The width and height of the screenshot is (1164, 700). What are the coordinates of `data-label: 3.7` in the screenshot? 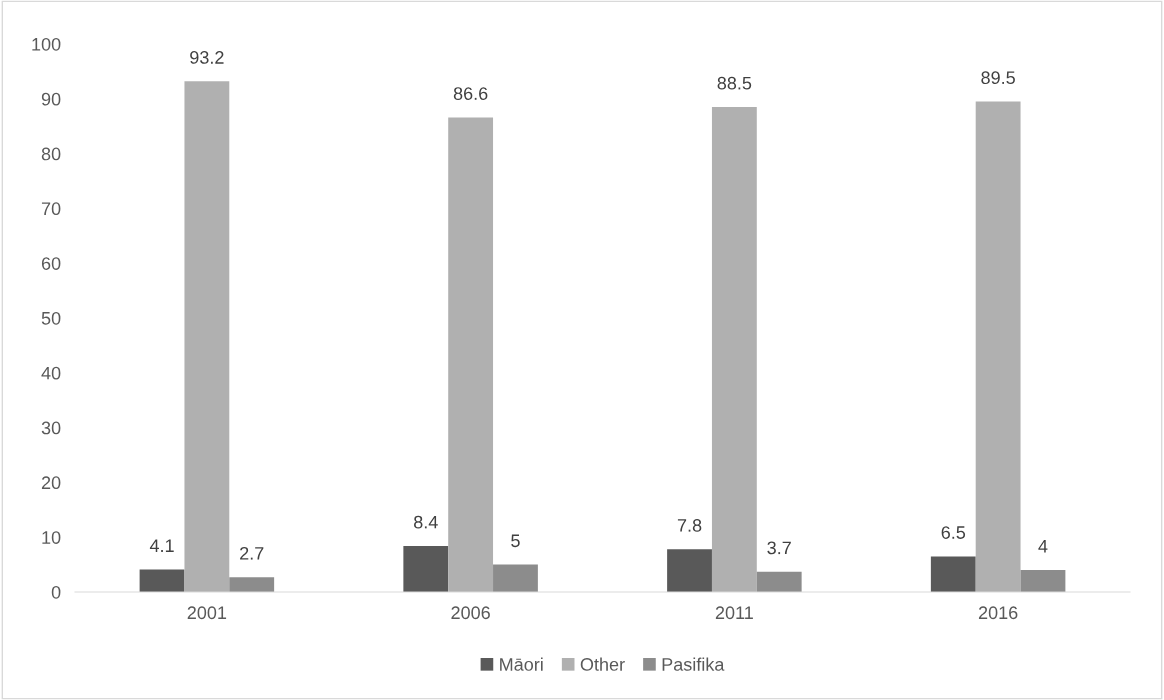 It's located at (779, 548).